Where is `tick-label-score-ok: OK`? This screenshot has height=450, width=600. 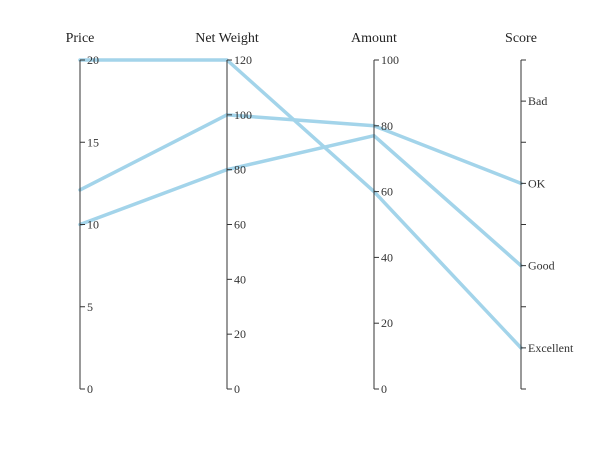 tick-label-score-ok: OK is located at coordinates (537, 183).